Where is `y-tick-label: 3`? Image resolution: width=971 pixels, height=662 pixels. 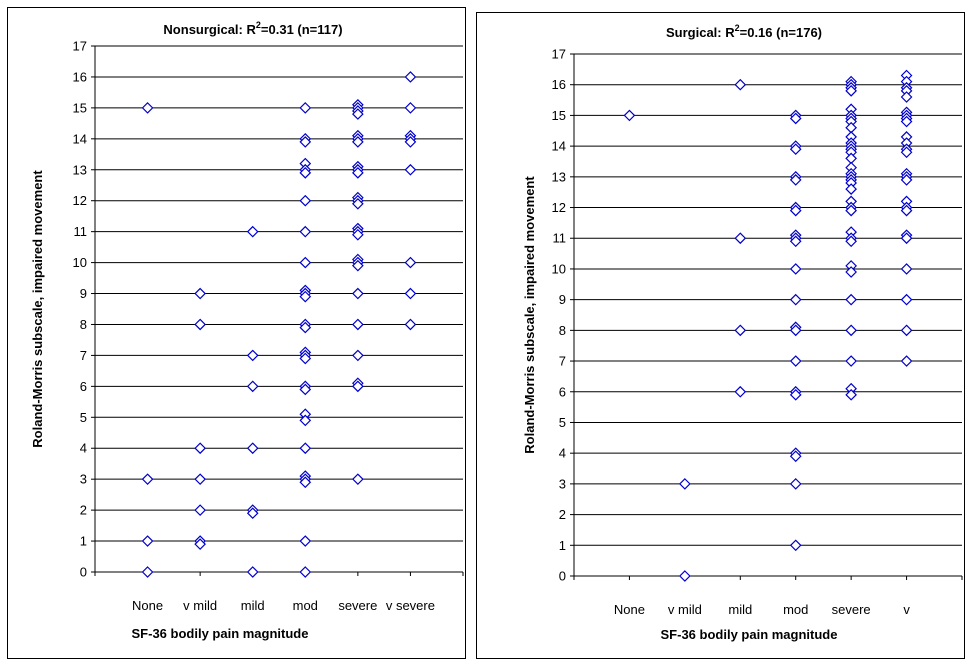 y-tick-label: 3 is located at coordinates (562, 483).